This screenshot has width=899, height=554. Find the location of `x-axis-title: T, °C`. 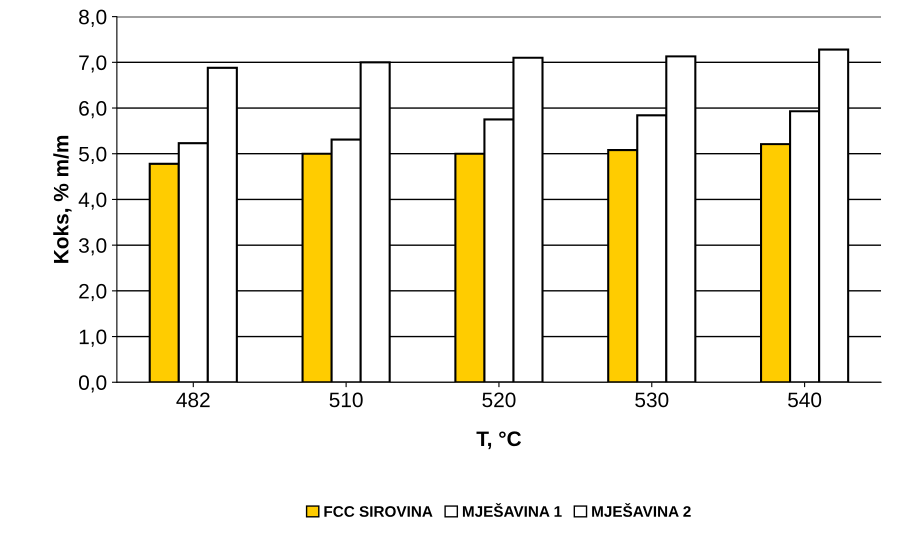

x-axis-title: T, °C is located at coordinates (499, 440).